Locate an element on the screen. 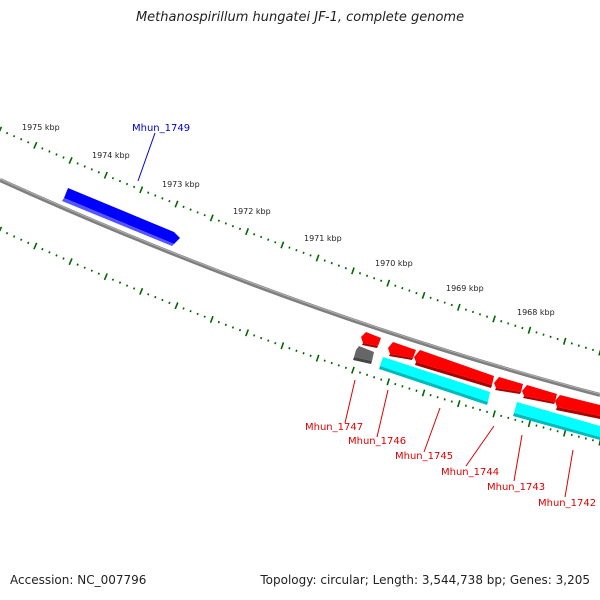 The width and height of the screenshot is (600, 600). gene-label-mhun-1749: Mhun_1749 is located at coordinates (161, 128).